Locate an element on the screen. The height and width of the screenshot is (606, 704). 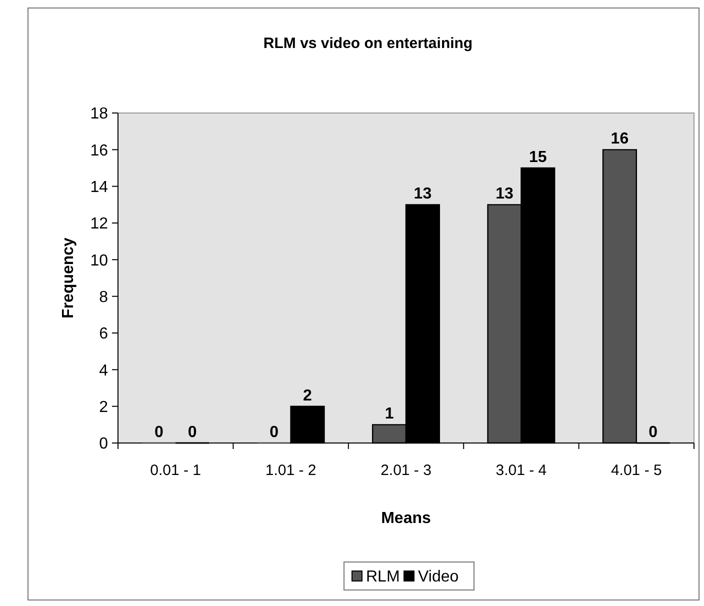
x-tick-label: 0.01 - 1 is located at coordinates (176, 470).